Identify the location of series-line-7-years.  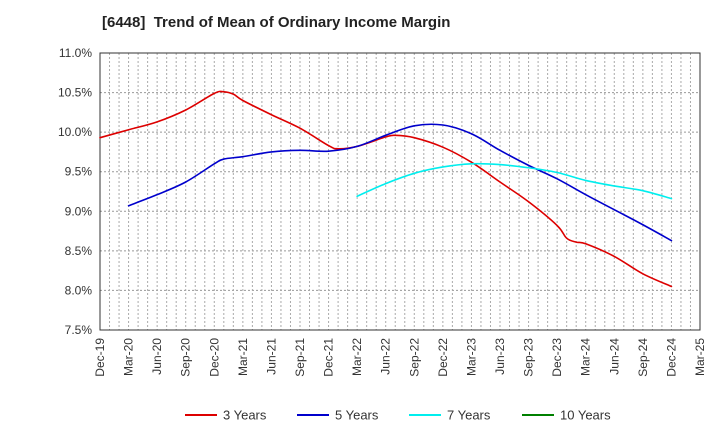
(514, 181).